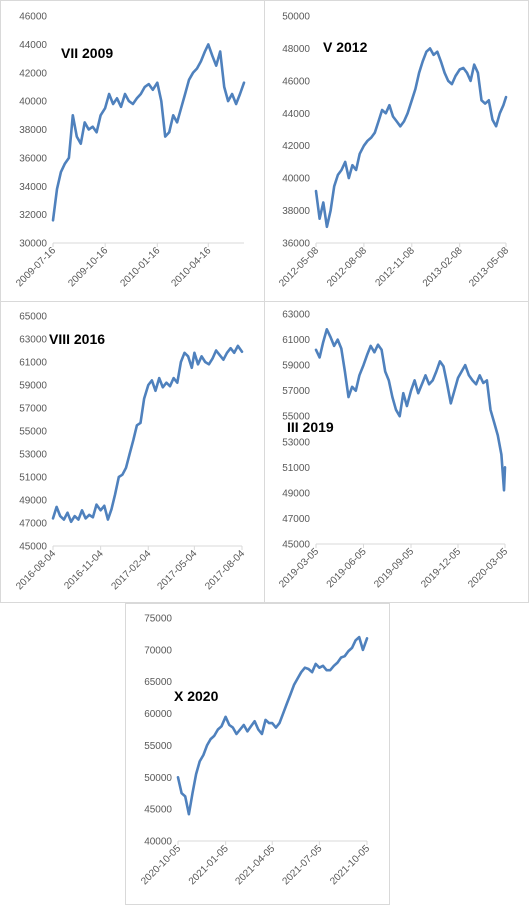  What do you see at coordinates (310, 427) in the screenshot?
I see `chart-title: III 2019` at bounding box center [310, 427].